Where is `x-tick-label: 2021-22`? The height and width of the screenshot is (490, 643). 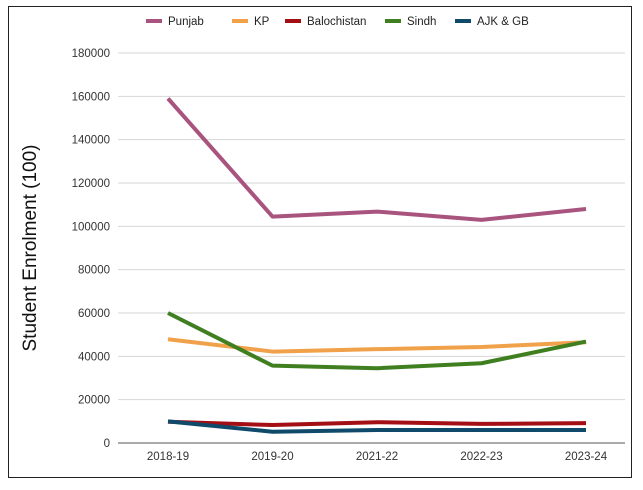
x-tick-label: 2021-22 is located at coordinates (377, 457).